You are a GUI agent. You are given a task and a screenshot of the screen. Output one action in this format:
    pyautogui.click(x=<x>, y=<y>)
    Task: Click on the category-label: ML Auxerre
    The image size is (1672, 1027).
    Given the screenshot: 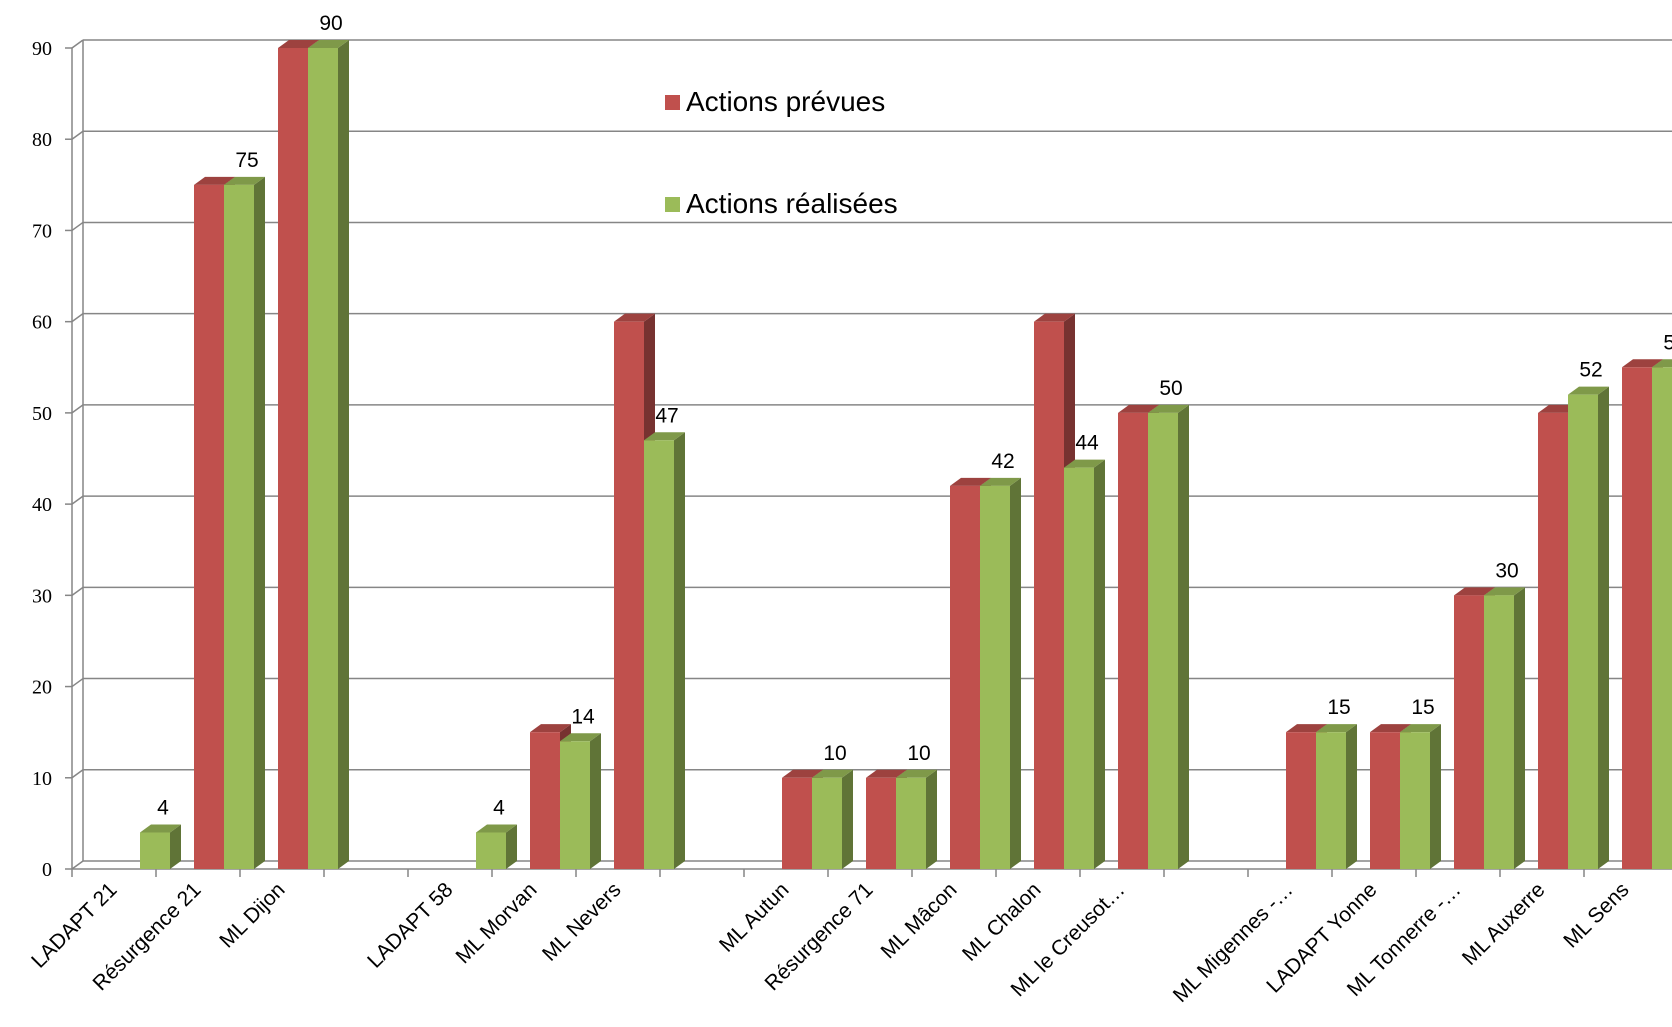 What is the action you would take?
    pyautogui.click(x=1504, y=924)
    